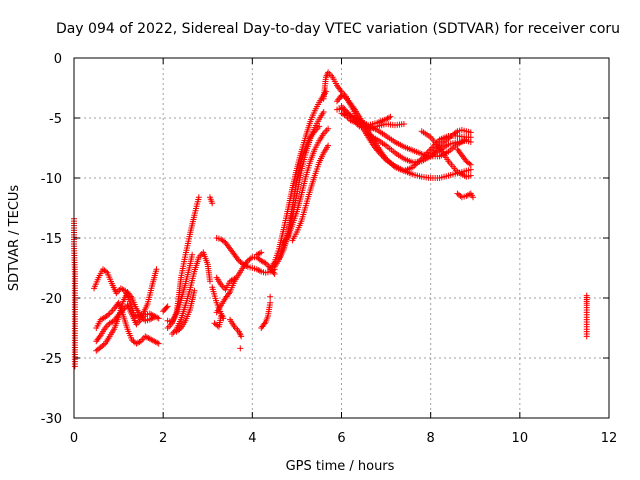  What do you see at coordinates (609, 438) in the screenshot?
I see `x-tick-label: 12` at bounding box center [609, 438].